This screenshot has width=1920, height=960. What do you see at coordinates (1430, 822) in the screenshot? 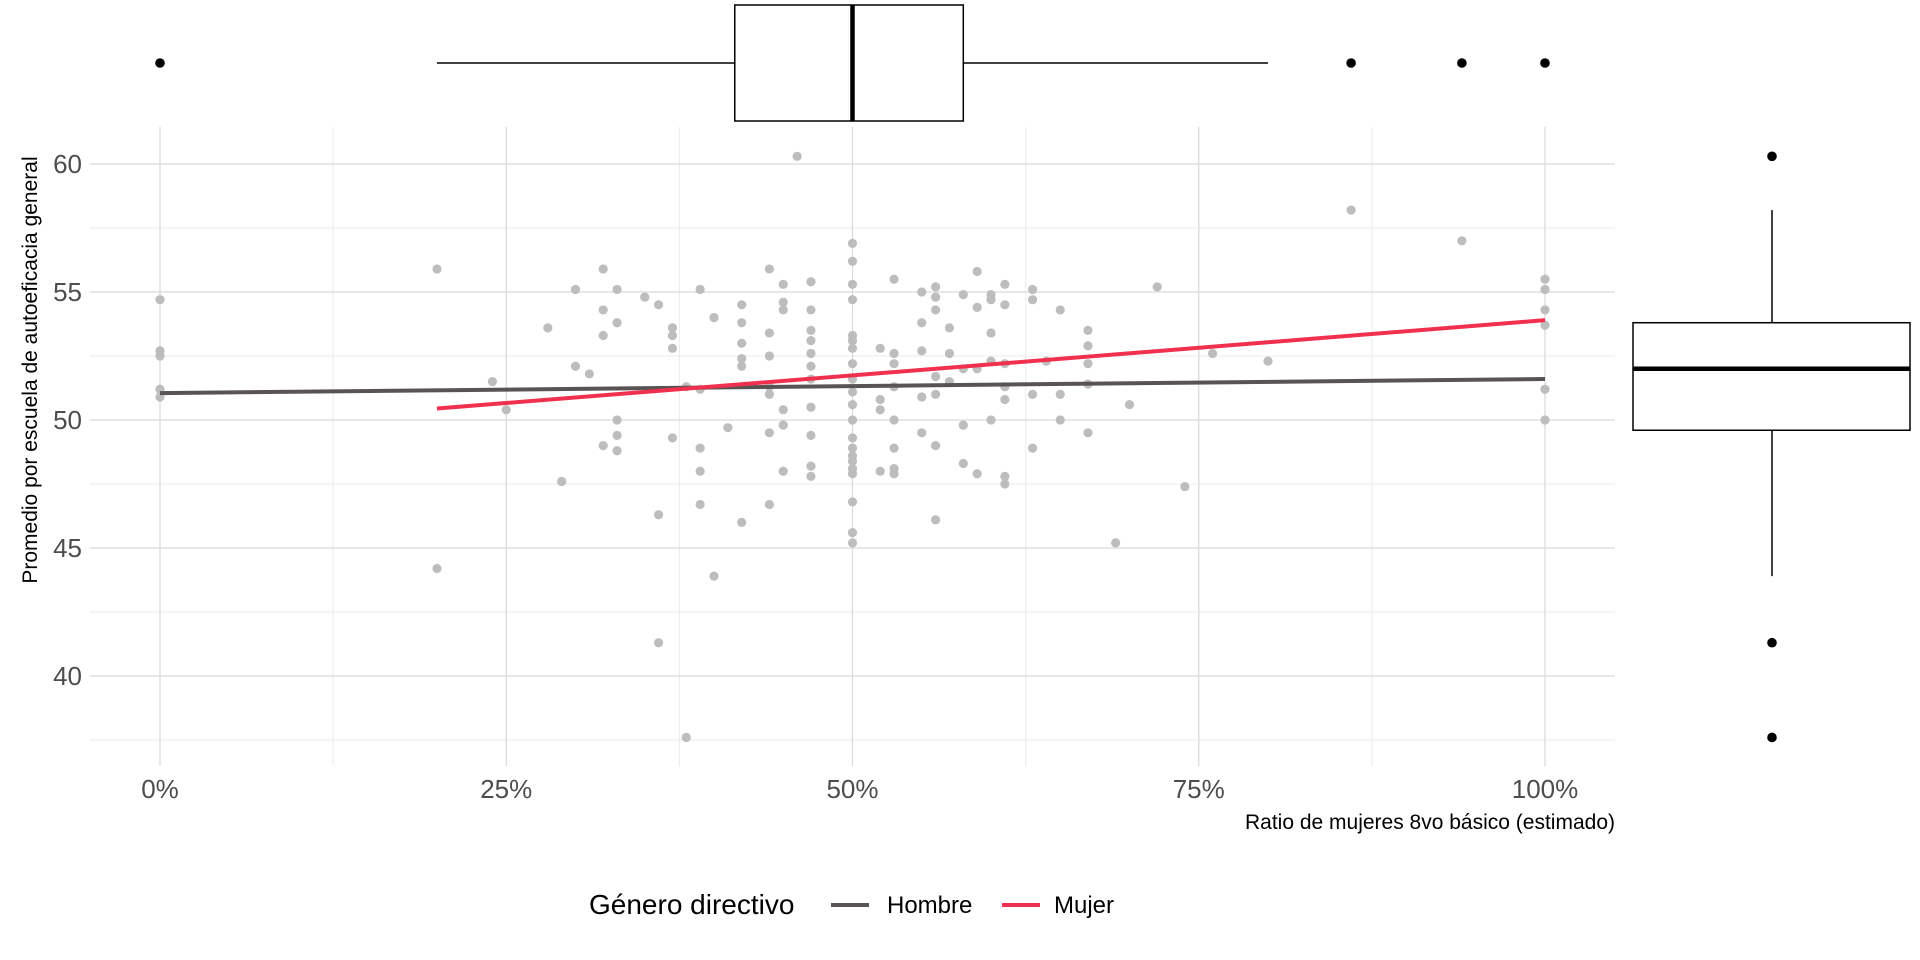
I see `x-axis-title: Ratio de mujeres 8vo básico (estimado)` at bounding box center [1430, 822].